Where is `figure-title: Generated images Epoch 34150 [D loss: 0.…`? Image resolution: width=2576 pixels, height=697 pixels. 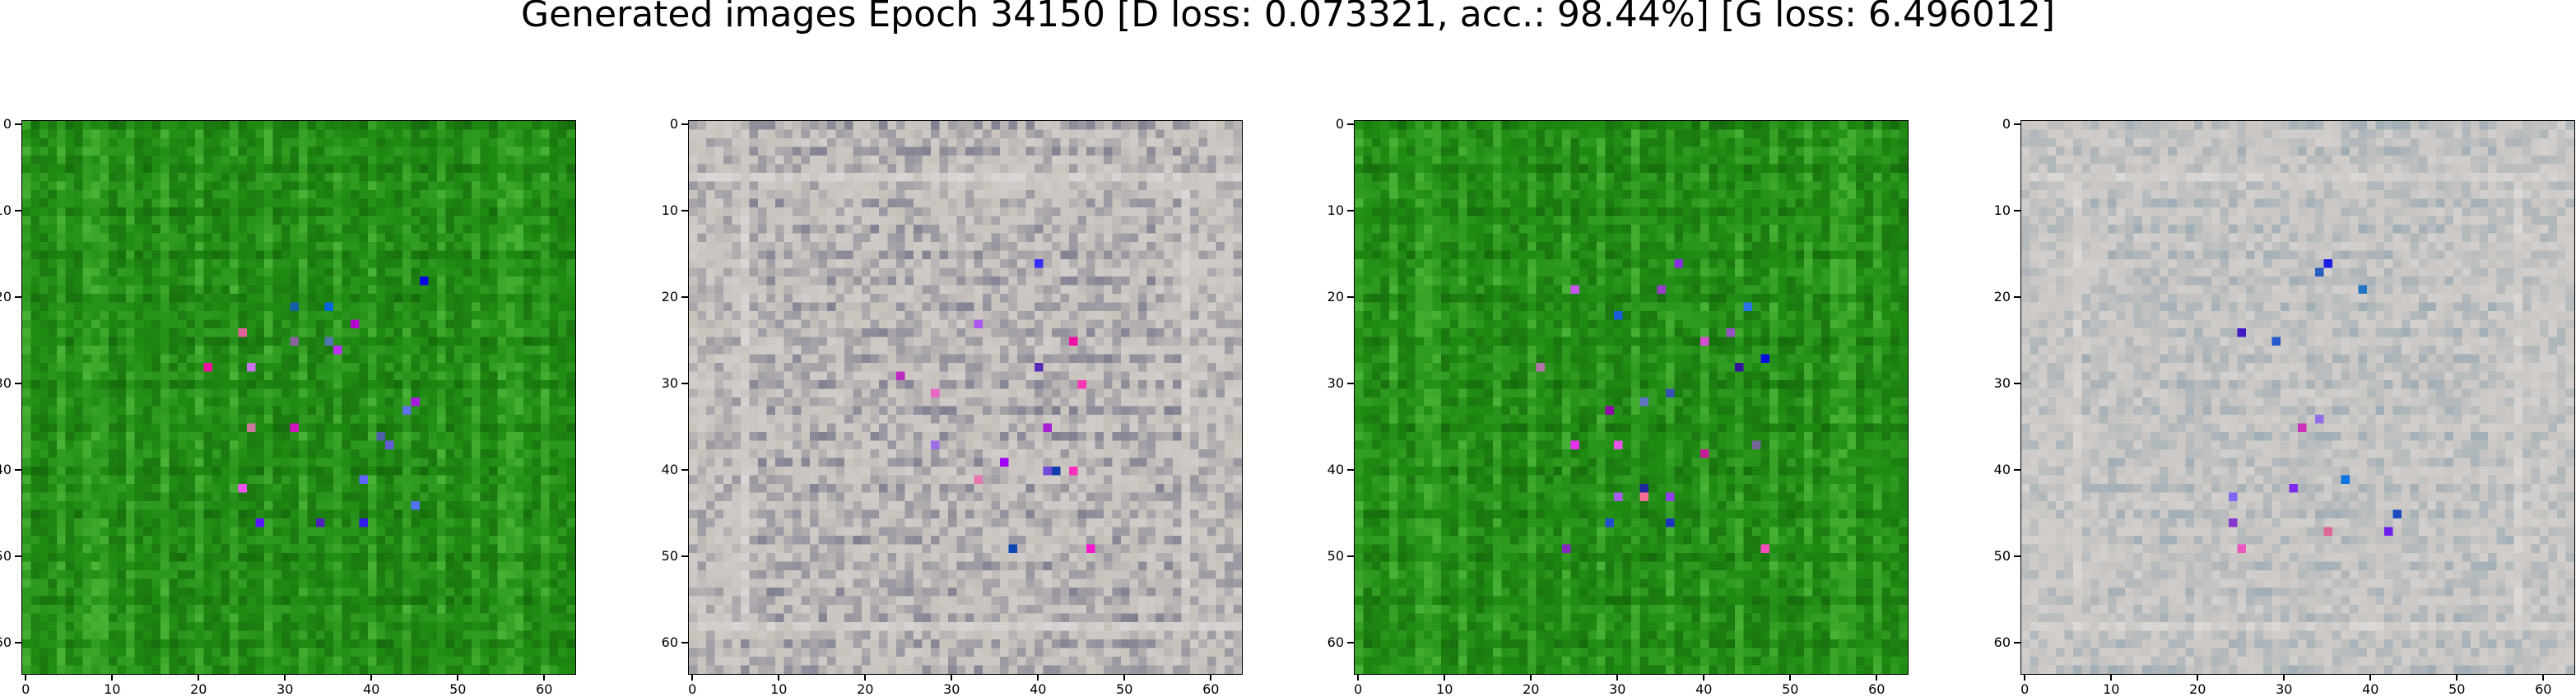
figure-title: Generated images Epoch 34150 [D loss: 0.… is located at coordinates (1288, 17).